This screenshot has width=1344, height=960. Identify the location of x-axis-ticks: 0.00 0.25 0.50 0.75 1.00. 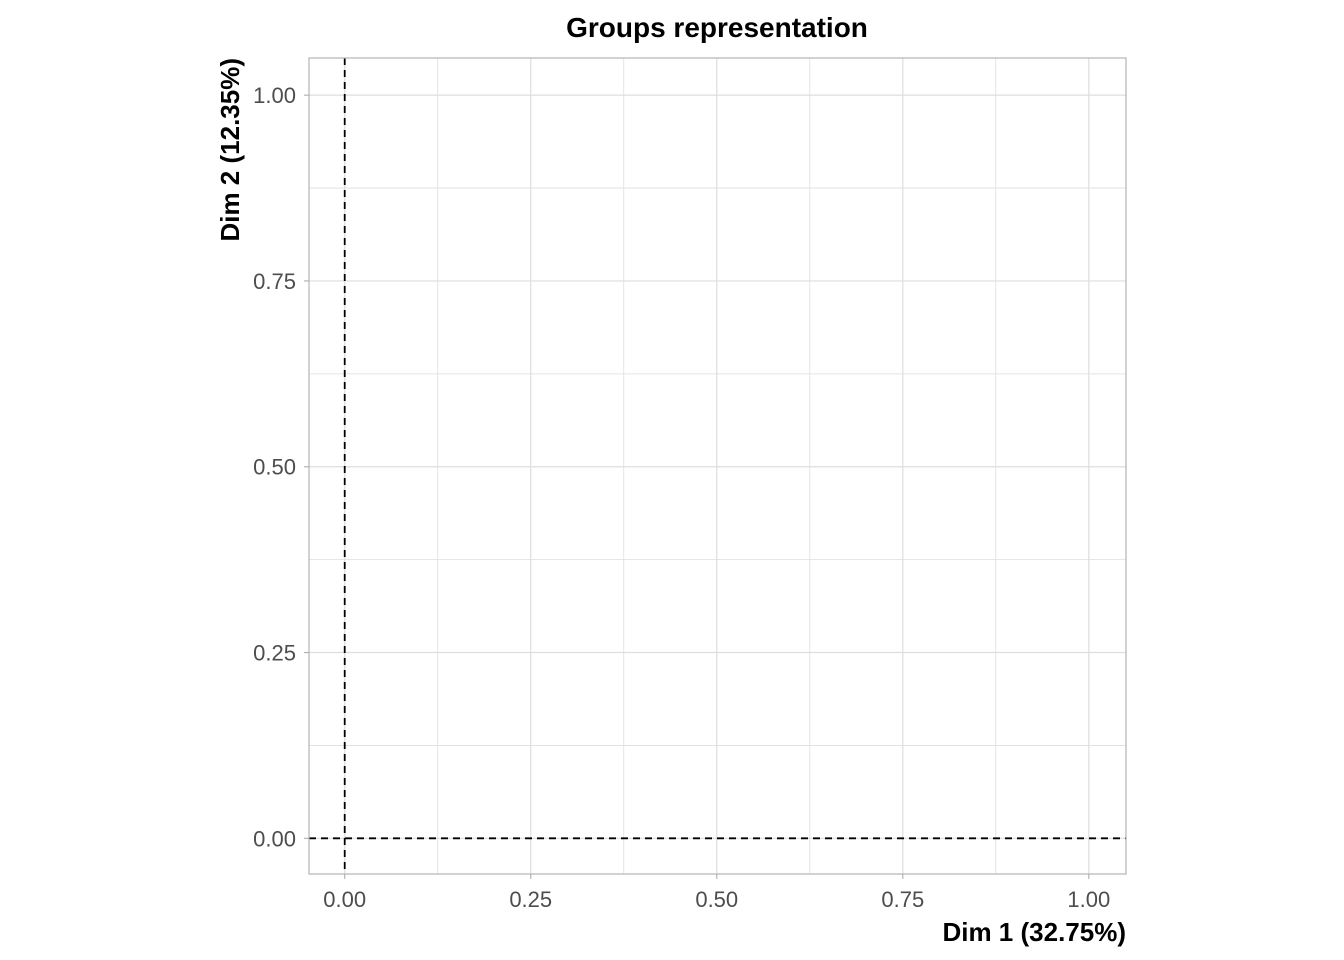
(716, 893).